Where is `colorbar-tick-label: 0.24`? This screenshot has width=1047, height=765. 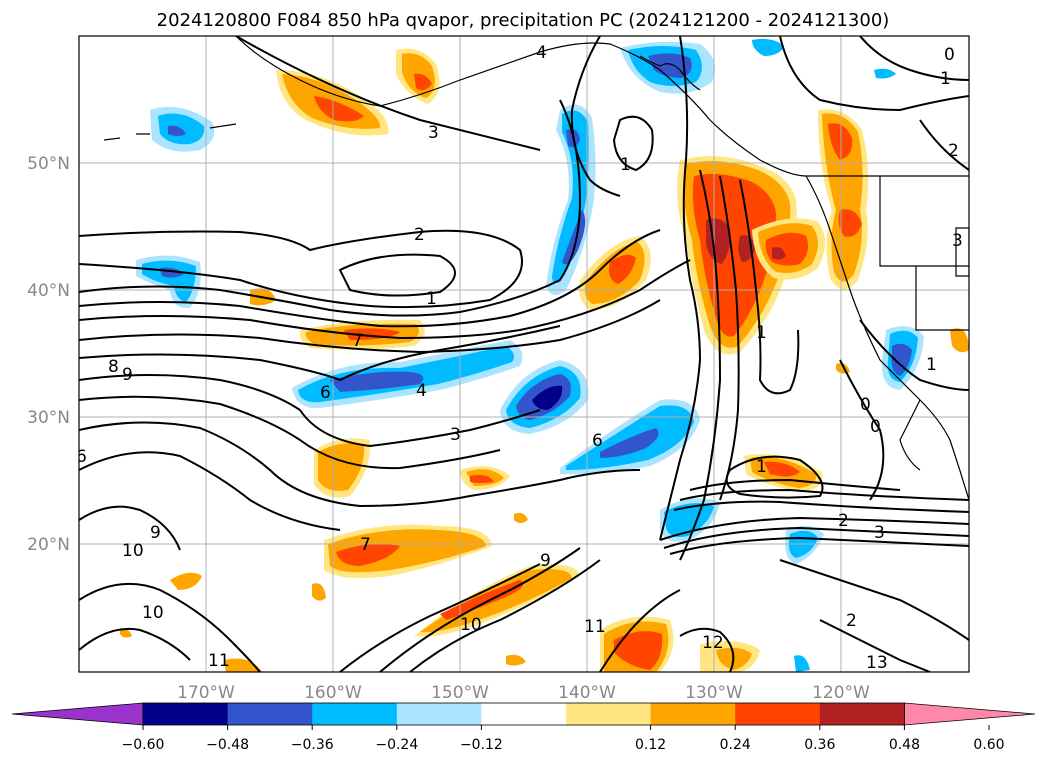
colorbar-tick-label: 0.24 is located at coordinates (735, 745).